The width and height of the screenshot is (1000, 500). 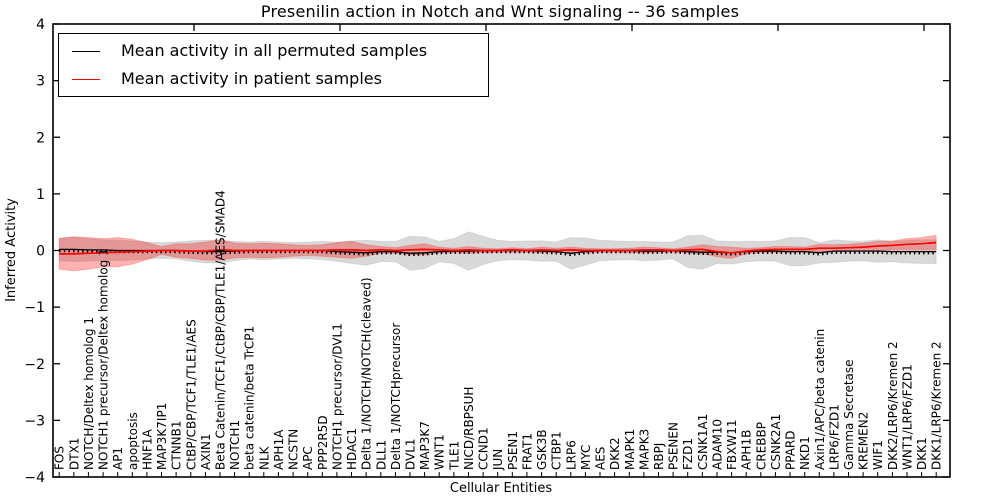 What do you see at coordinates (34, 365) in the screenshot?
I see `y-tick-label: −2` at bounding box center [34, 365].